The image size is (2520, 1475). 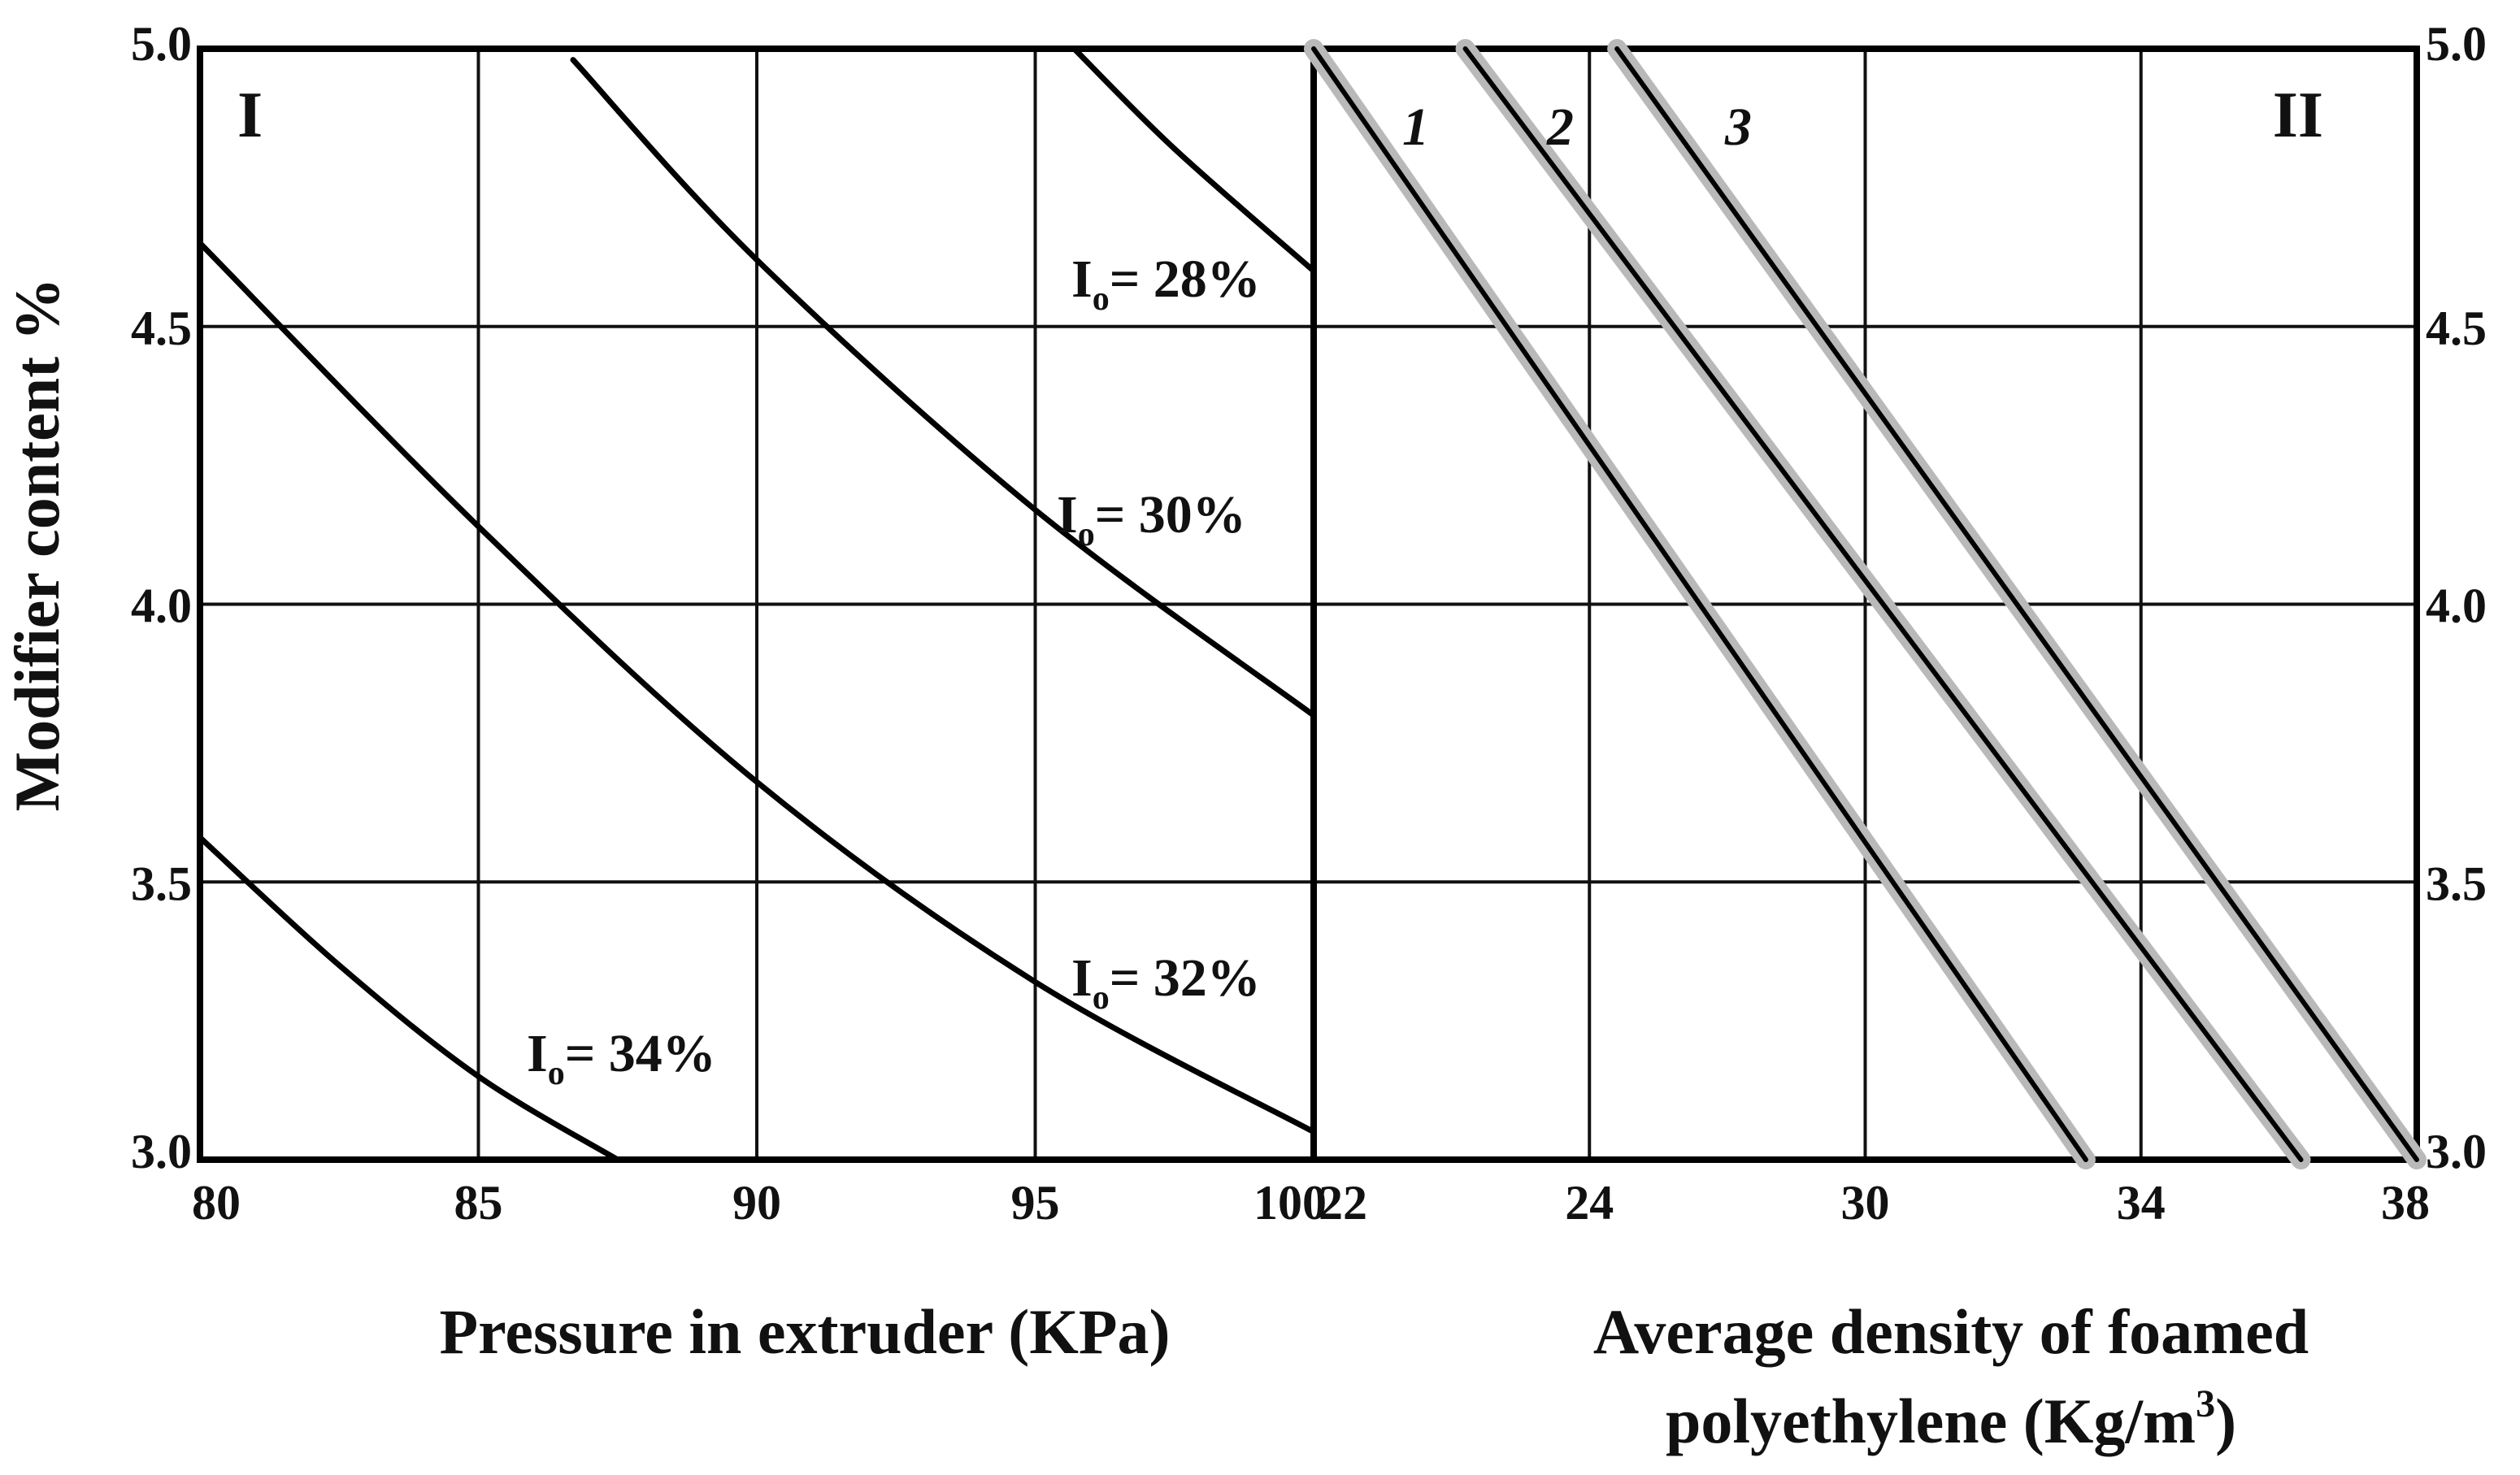 I want to click on panel-I-y-tick-4-5: 4.5, so click(x=161, y=328).